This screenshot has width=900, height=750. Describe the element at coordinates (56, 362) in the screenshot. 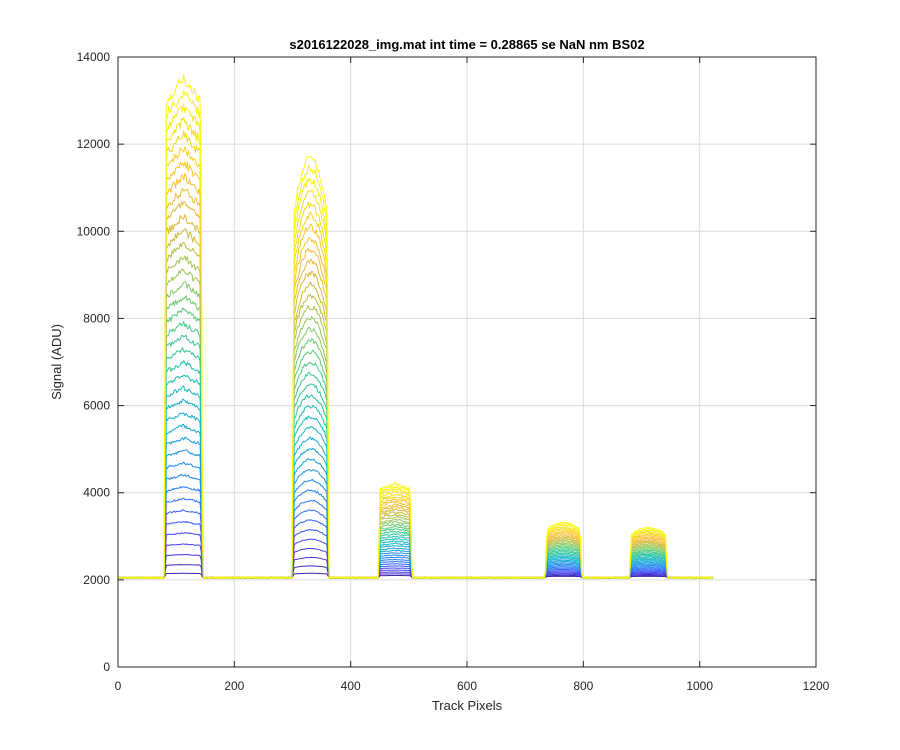

I see `y-axis-label: Signal (ADU)` at that location.